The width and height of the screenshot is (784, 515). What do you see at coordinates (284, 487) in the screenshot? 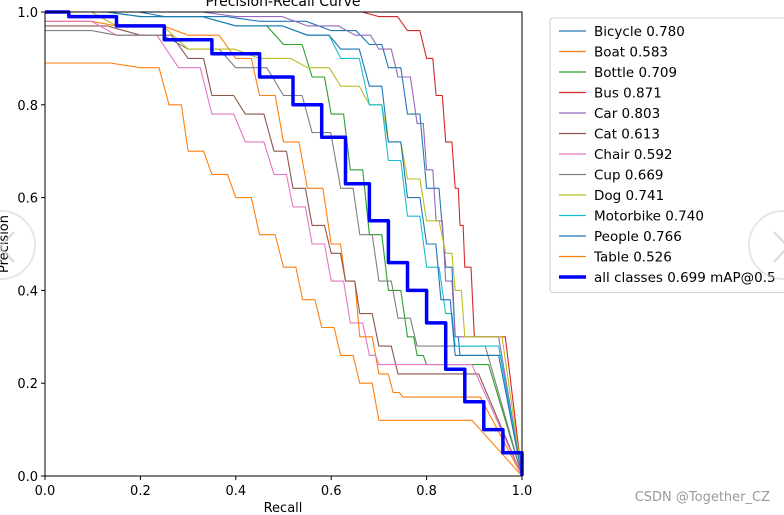
I see `x-axis-ticks: 0.0 0.2 0.4 0.6 0.8 1.0` at bounding box center [284, 487].